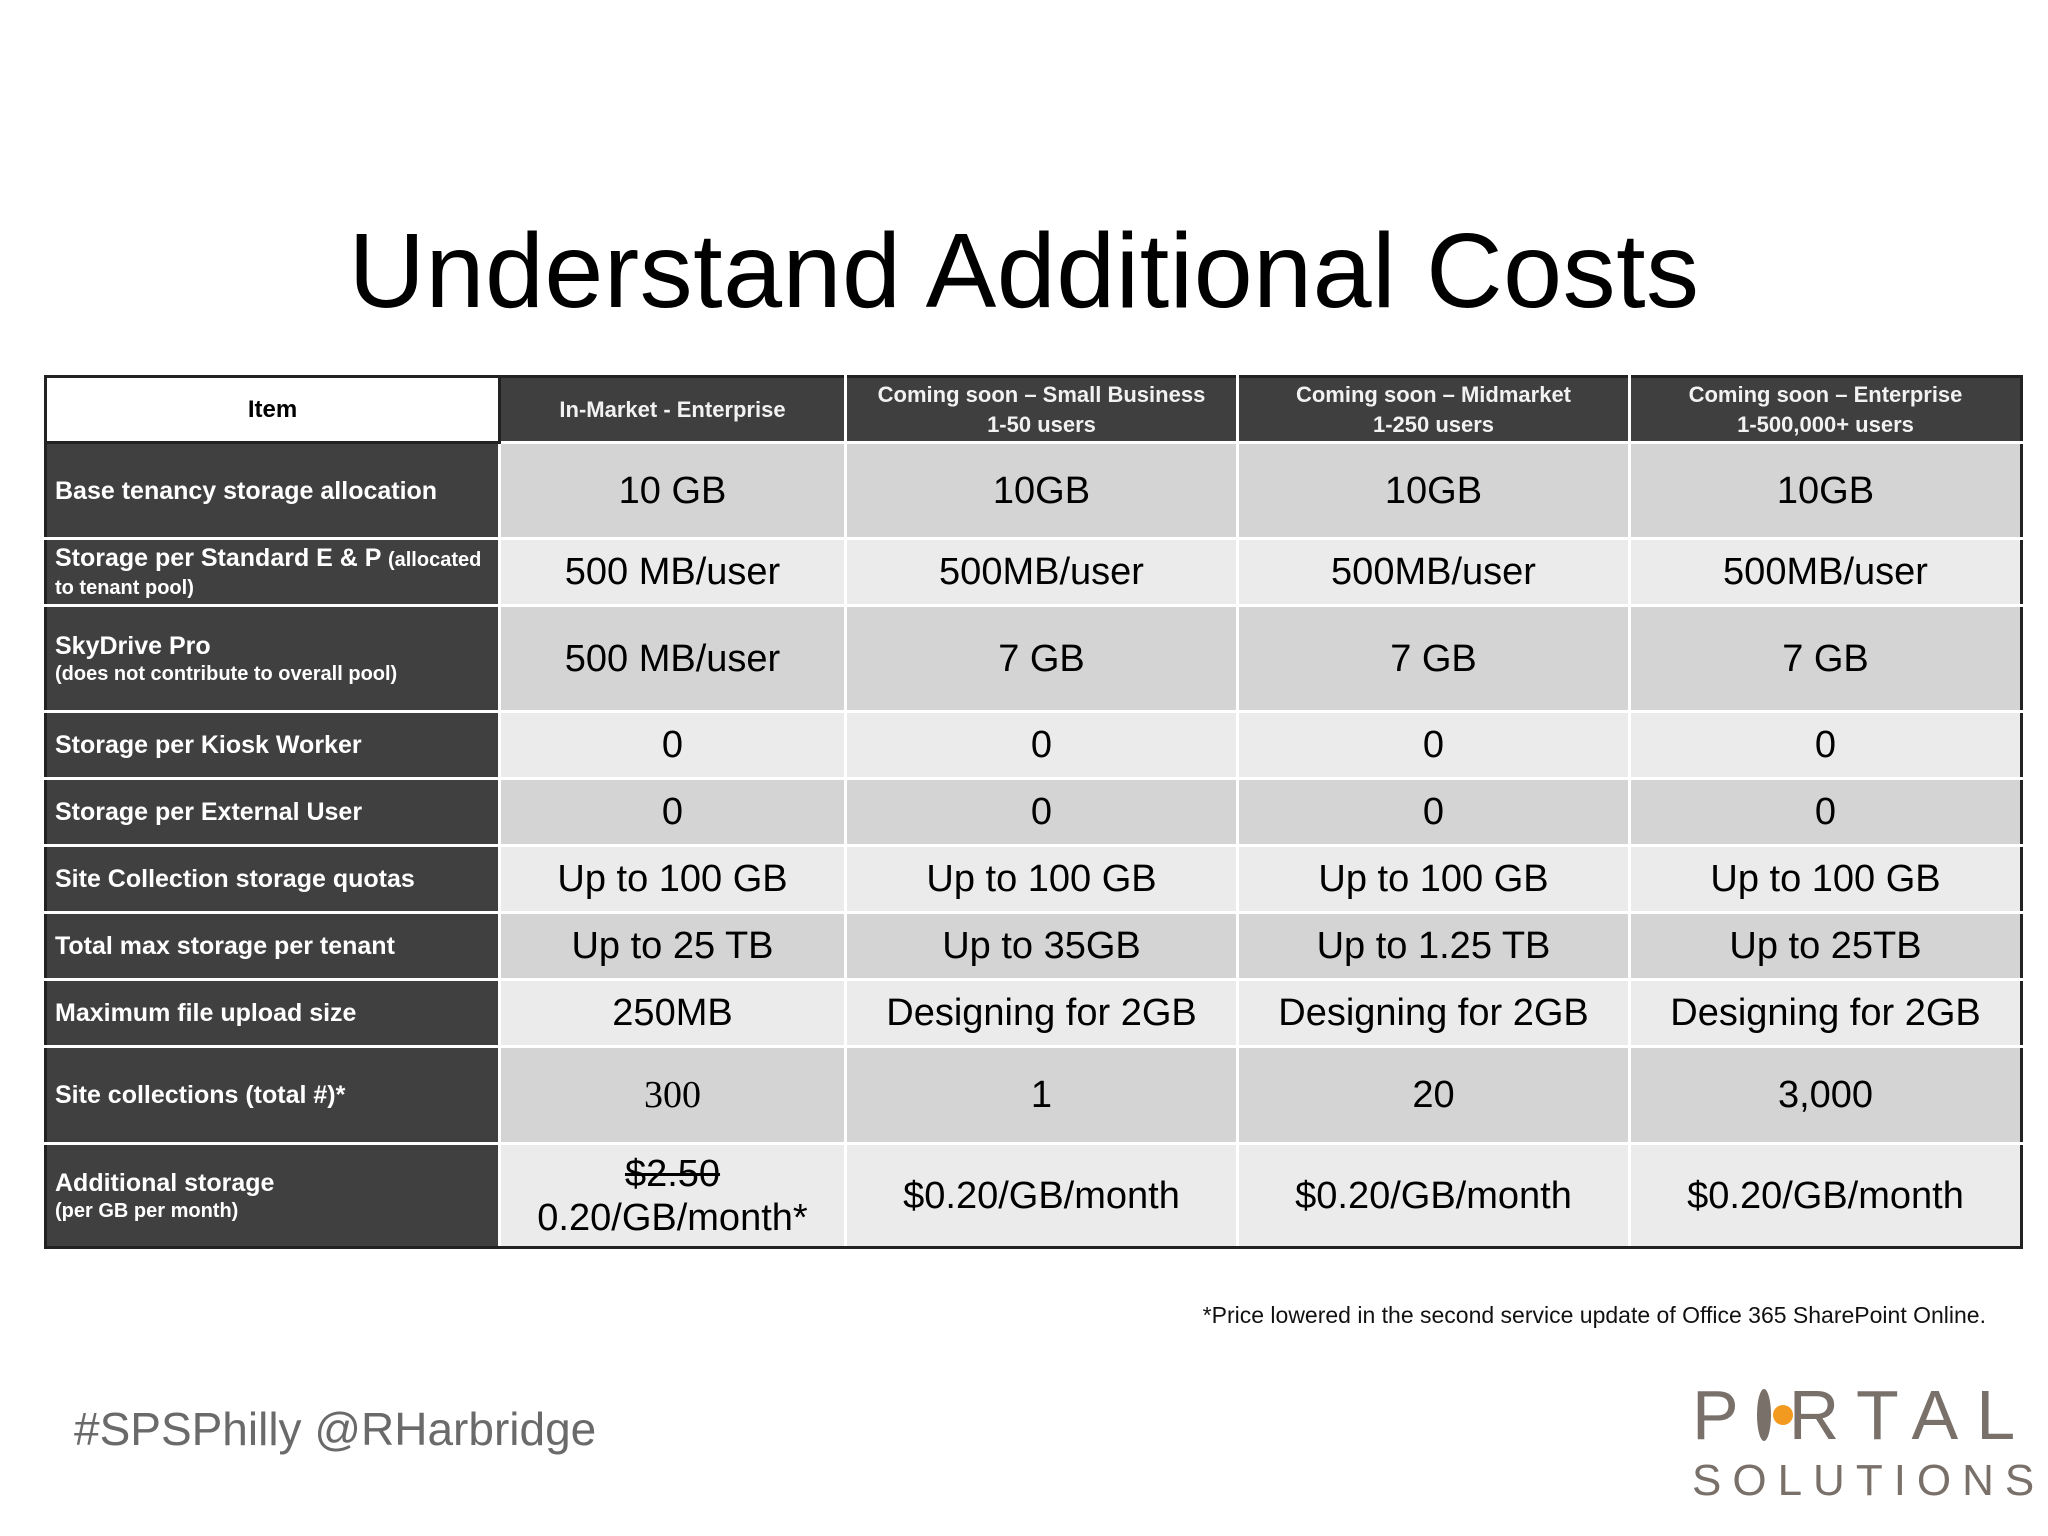 This screenshot has height=1536, width=2048. I want to click on row-label-main: Storage per Standard E & P, so click(218, 558).